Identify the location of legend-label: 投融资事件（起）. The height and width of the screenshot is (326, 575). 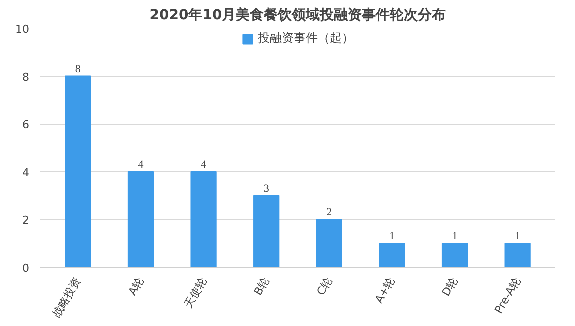
(306, 38).